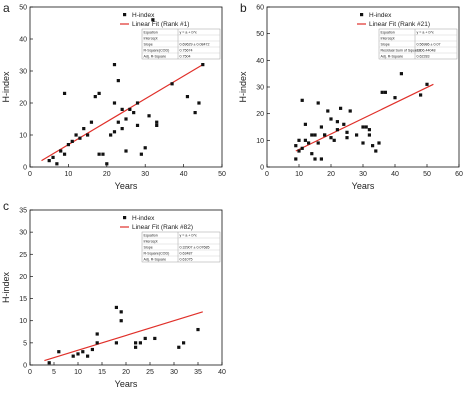 This screenshot has height=403, width=474. What do you see at coordinates (426, 50) in the screenshot?
I see `stats-value: 1706.44048` at bounding box center [426, 50].